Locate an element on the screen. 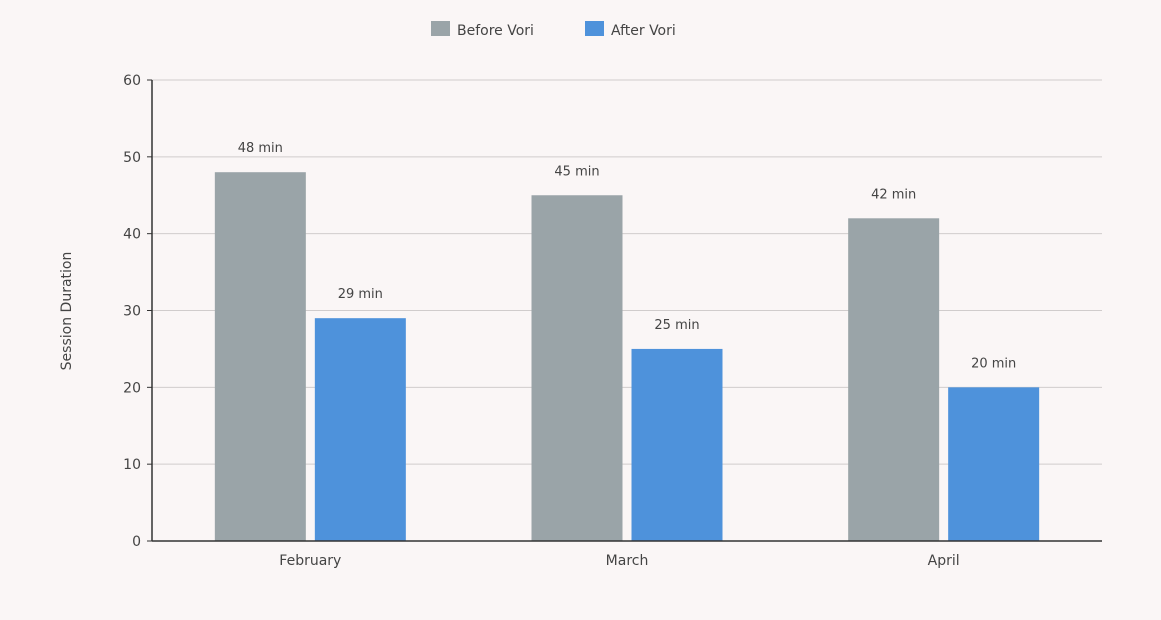  x-tick-label: February is located at coordinates (310, 561).